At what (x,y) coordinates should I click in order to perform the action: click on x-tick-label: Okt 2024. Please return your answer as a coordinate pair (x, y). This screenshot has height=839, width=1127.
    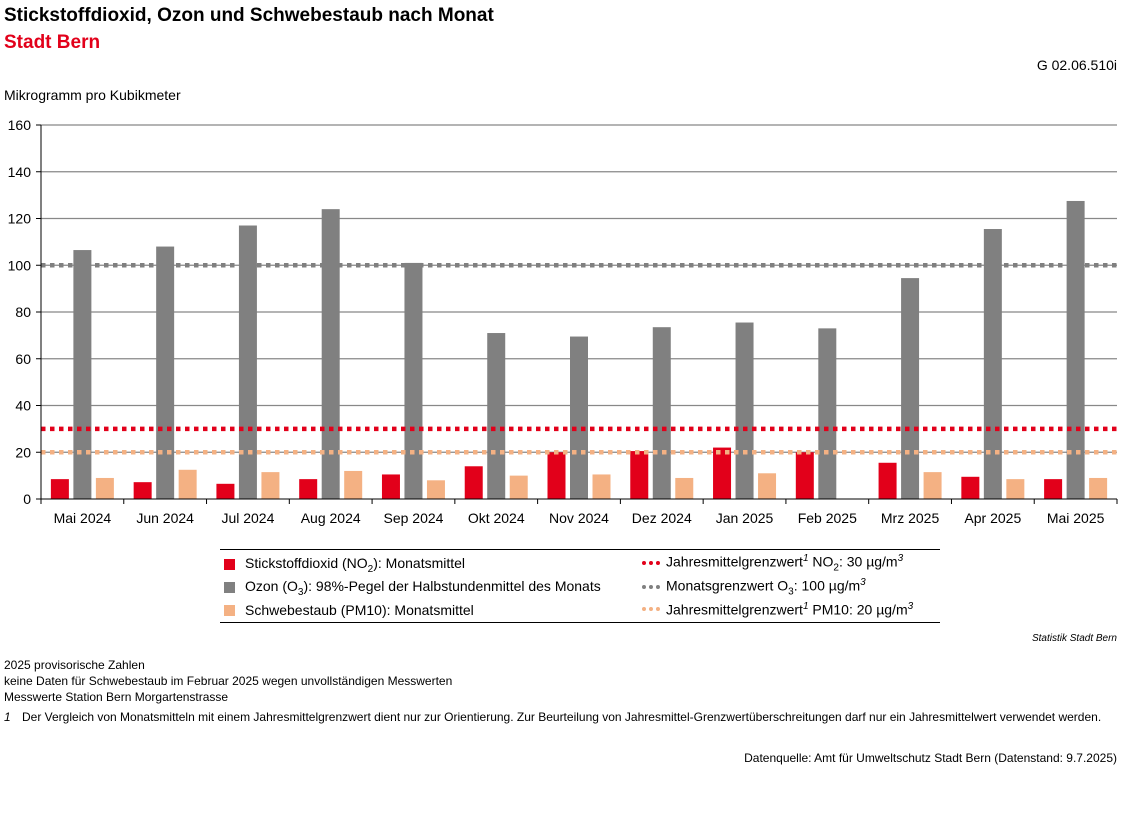
    Looking at the image, I should click on (496, 518).